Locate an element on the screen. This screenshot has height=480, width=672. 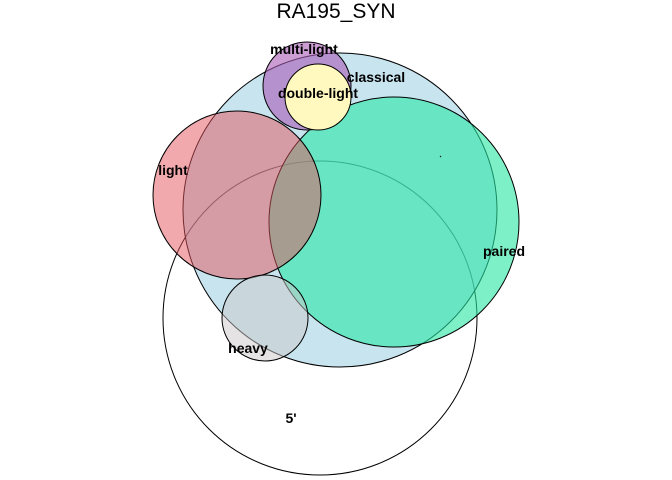
set-label-double-light: double-light is located at coordinates (318, 93).